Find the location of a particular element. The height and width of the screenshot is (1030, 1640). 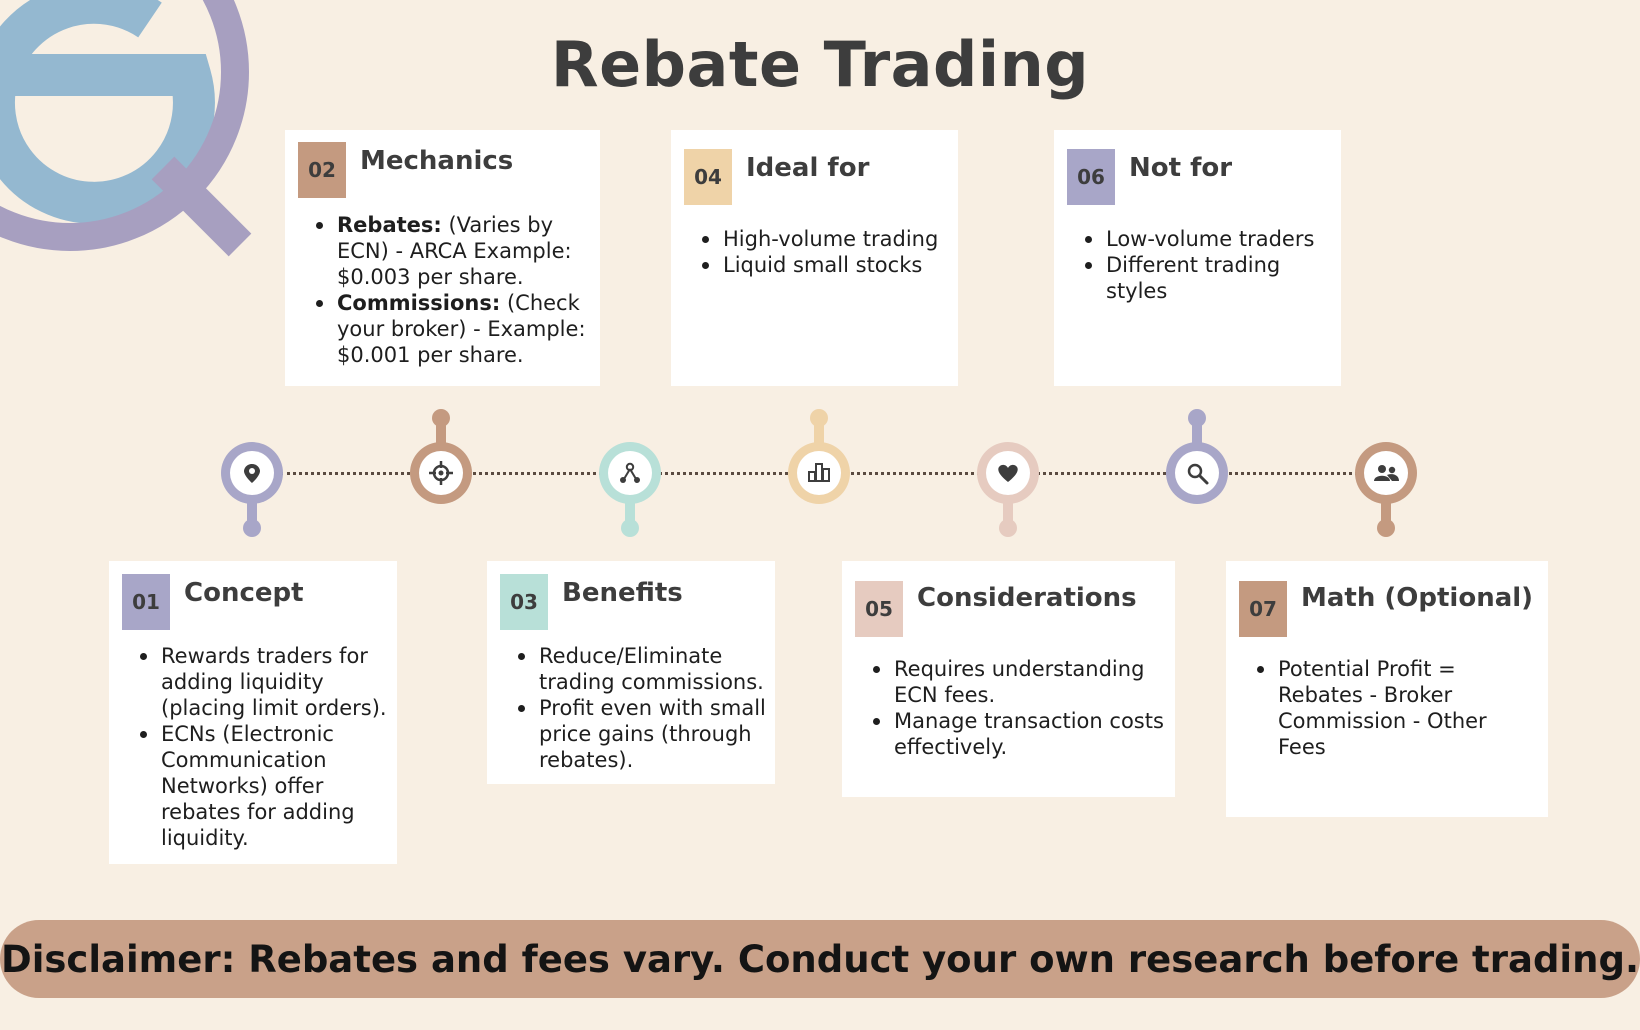

list-item: Liquid small stocks is located at coordinates (824, 265).